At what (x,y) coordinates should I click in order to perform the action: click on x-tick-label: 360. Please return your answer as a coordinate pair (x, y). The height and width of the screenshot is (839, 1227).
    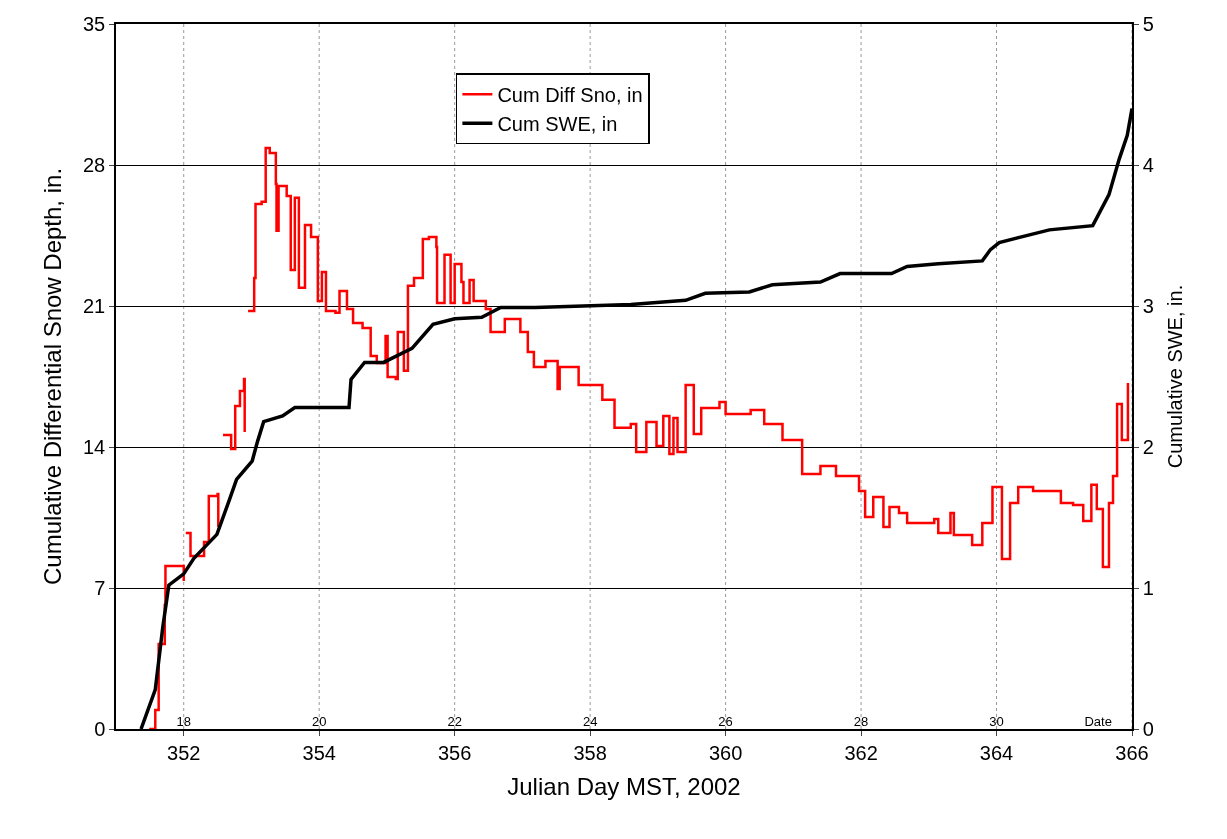
    Looking at the image, I should click on (725, 752).